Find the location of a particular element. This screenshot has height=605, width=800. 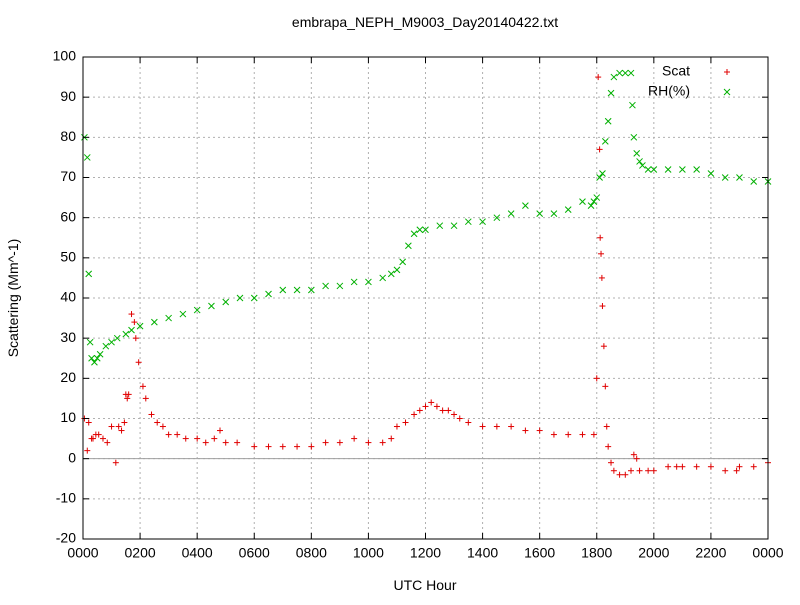

y-tick-label: 70 is located at coordinates (68, 176).